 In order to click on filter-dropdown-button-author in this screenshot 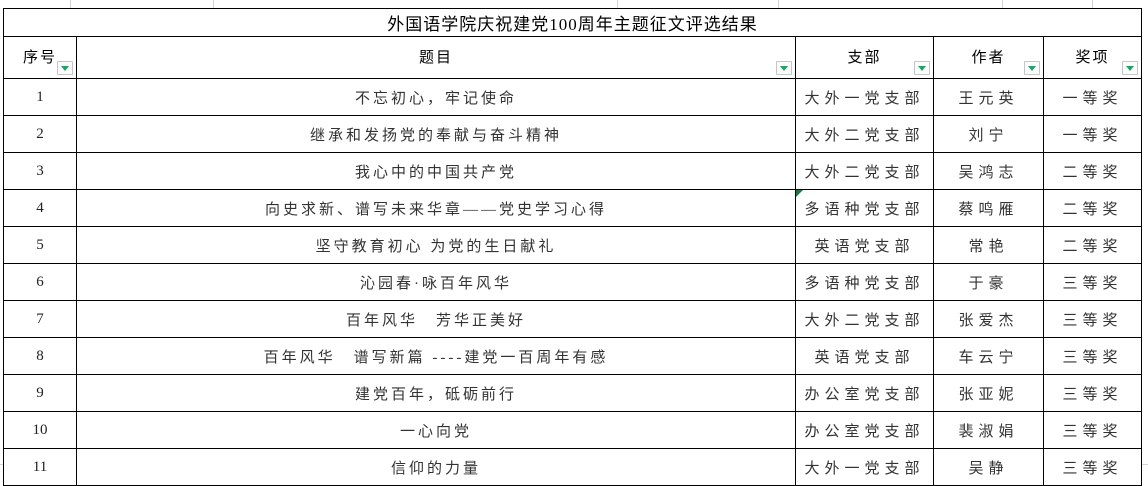, I will do `click(1032, 68)`.